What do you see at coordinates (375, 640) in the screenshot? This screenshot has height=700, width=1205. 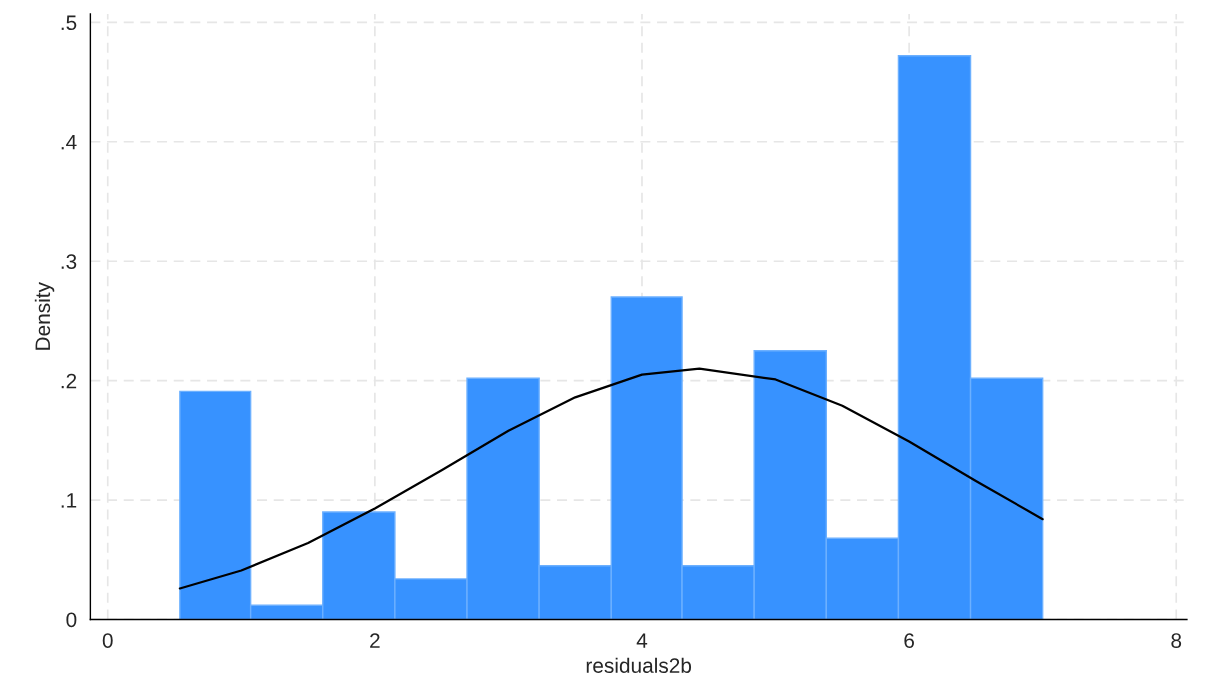 I see `x-tick-label: 2` at bounding box center [375, 640].